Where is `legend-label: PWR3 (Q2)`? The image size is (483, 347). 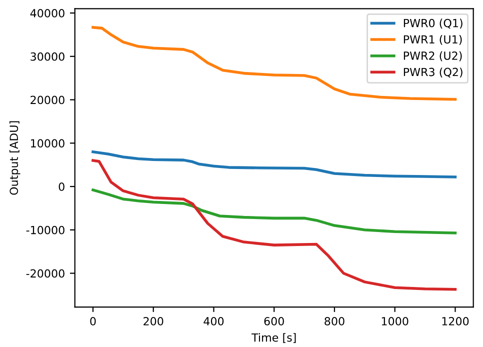 legend-label: PWR3 (Q2) is located at coordinates (433, 73).